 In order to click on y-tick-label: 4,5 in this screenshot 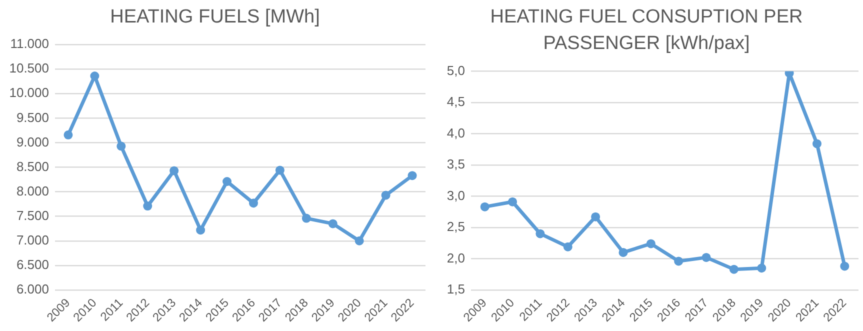, I will do `click(455, 102)`.